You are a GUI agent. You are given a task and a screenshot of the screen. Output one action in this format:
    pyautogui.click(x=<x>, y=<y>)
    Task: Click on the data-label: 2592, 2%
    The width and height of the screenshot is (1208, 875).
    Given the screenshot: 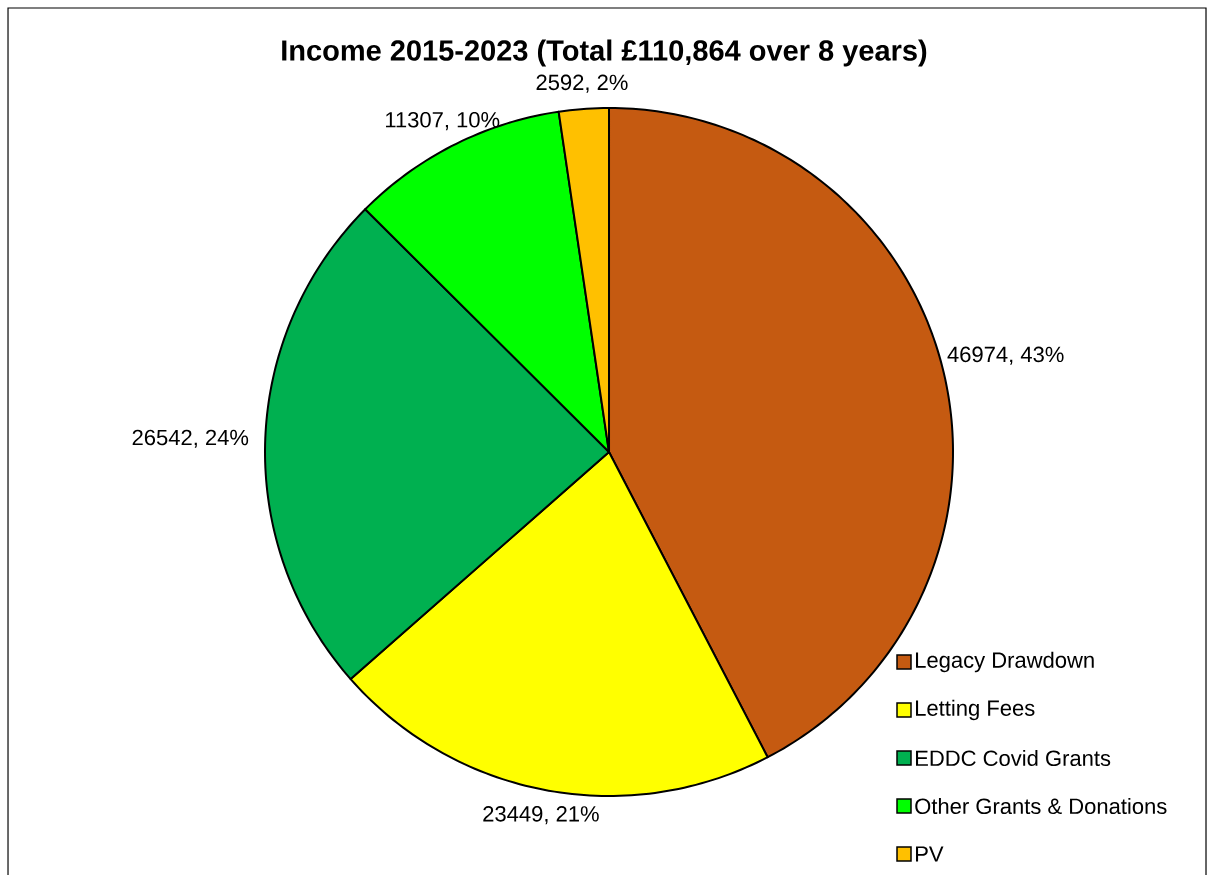 What is the action you would take?
    pyautogui.click(x=582, y=83)
    